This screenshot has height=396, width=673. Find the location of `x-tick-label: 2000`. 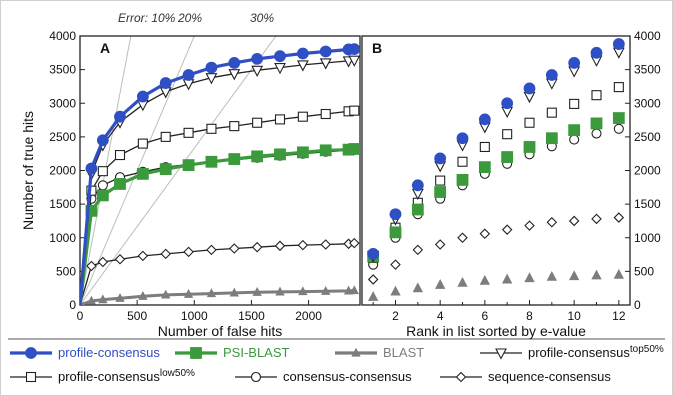

x-tick-label: 2000 is located at coordinates (308, 316).